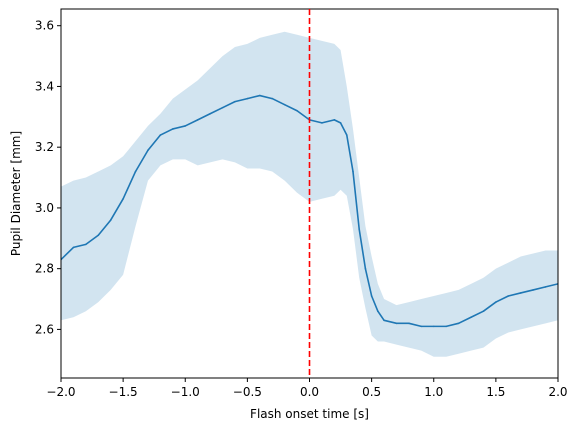 The width and height of the screenshot is (578, 432). Describe the element at coordinates (44, 269) in the screenshot. I see `y-tick-label: 2.8` at that location.